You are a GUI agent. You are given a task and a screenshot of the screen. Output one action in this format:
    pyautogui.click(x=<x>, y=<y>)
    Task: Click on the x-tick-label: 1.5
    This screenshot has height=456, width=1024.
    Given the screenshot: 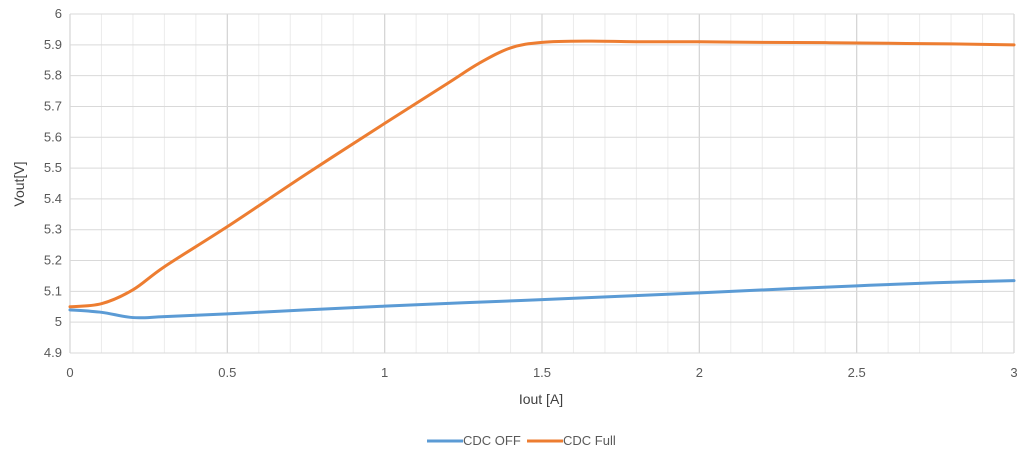 What is the action you would take?
    pyautogui.click(x=542, y=372)
    